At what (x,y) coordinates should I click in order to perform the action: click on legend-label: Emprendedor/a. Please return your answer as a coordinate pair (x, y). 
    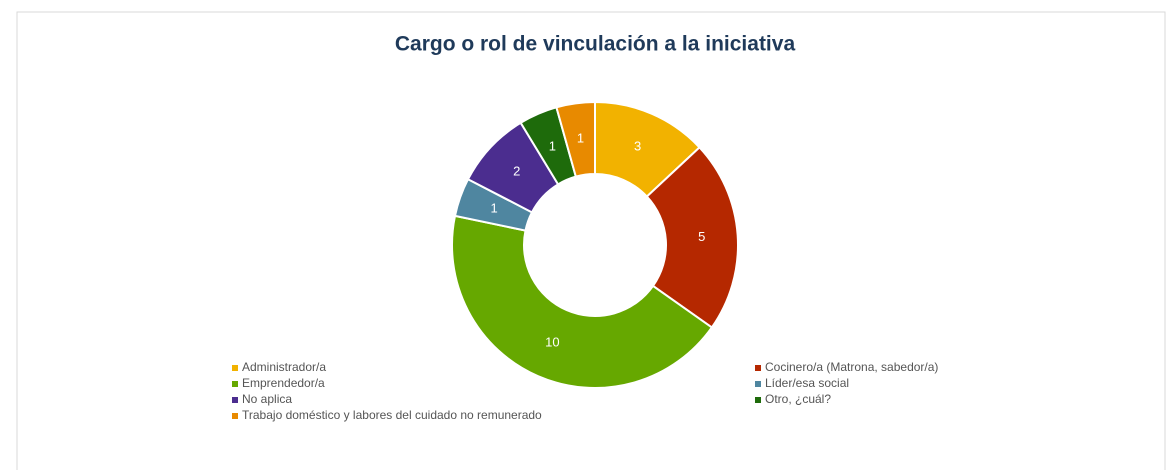
    Looking at the image, I should click on (283, 383).